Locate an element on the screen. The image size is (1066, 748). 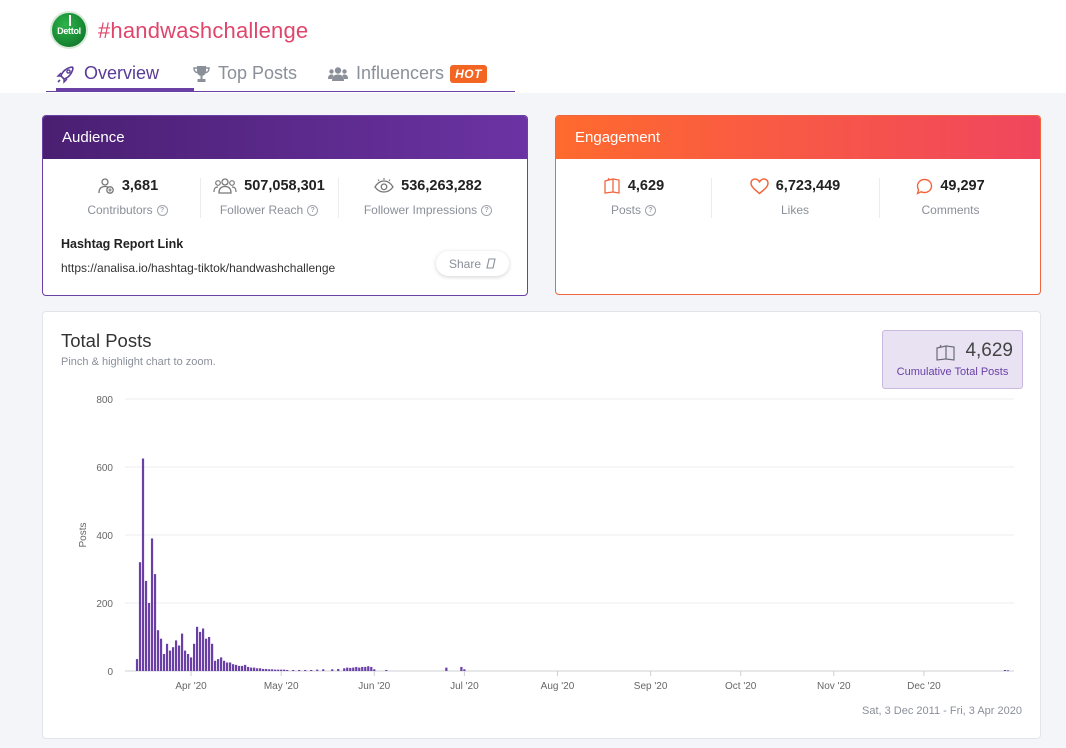
trophy-icon is located at coordinates (201, 73).